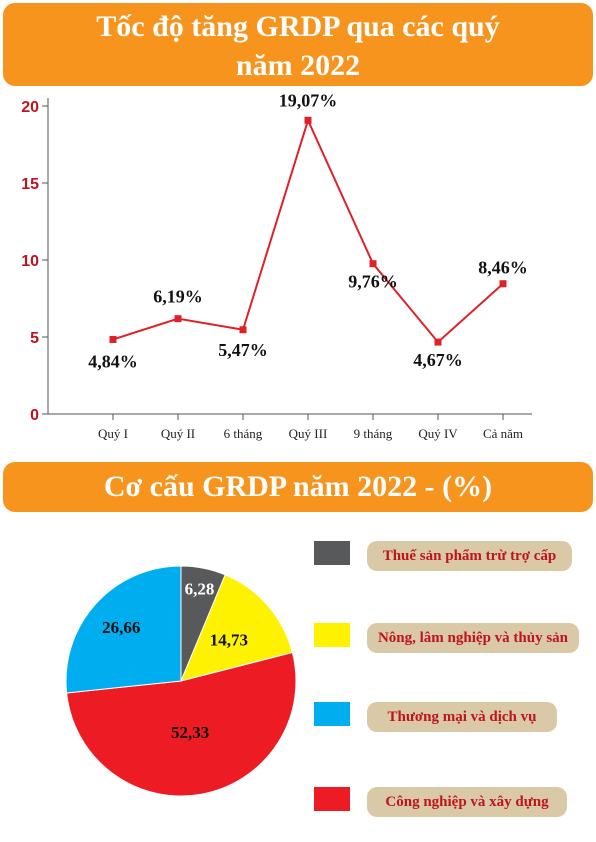  I want to click on x-tick-label: 9 tháng, so click(373, 433).